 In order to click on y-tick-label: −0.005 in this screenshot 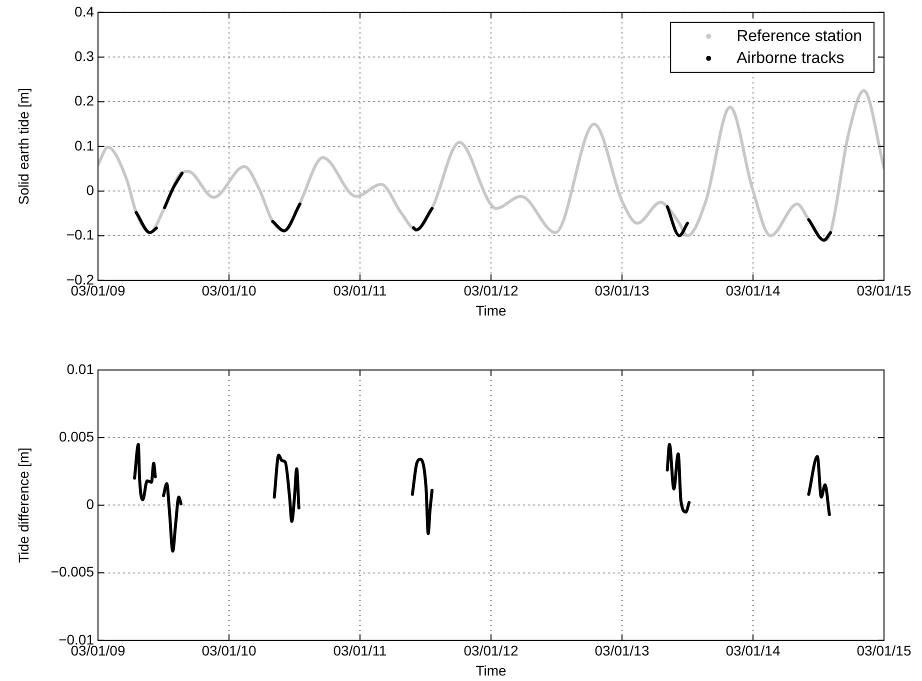, I will do `click(72, 572)`.